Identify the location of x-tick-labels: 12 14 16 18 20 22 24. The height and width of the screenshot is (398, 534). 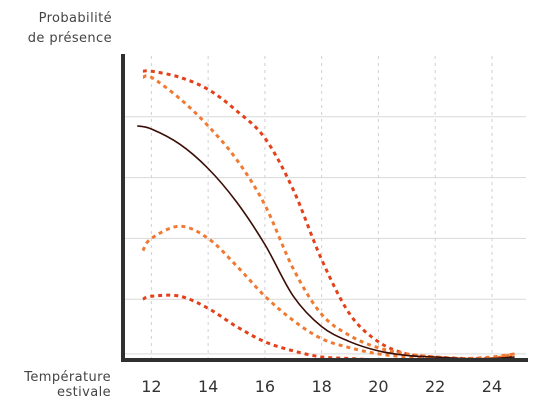
(321, 386).